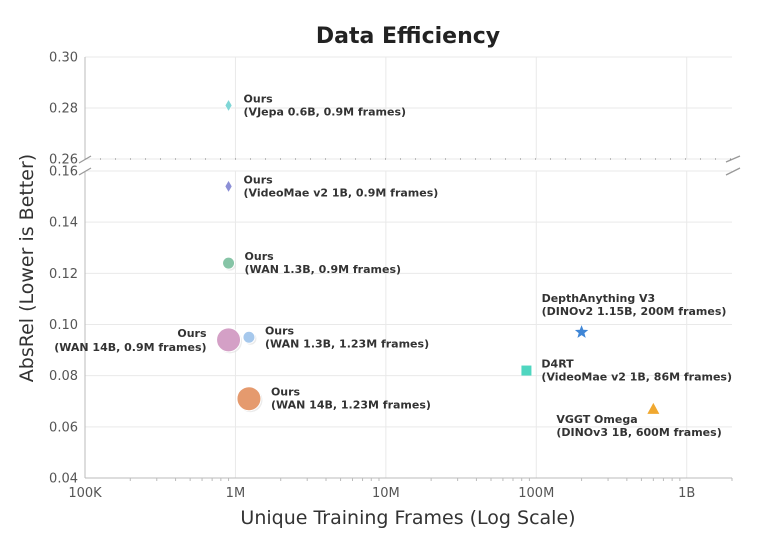 Image resolution: width=765 pixels, height=539 pixels. What do you see at coordinates (596, 419) in the screenshot?
I see `data-label-name: VGGT Omega` at bounding box center [596, 419].